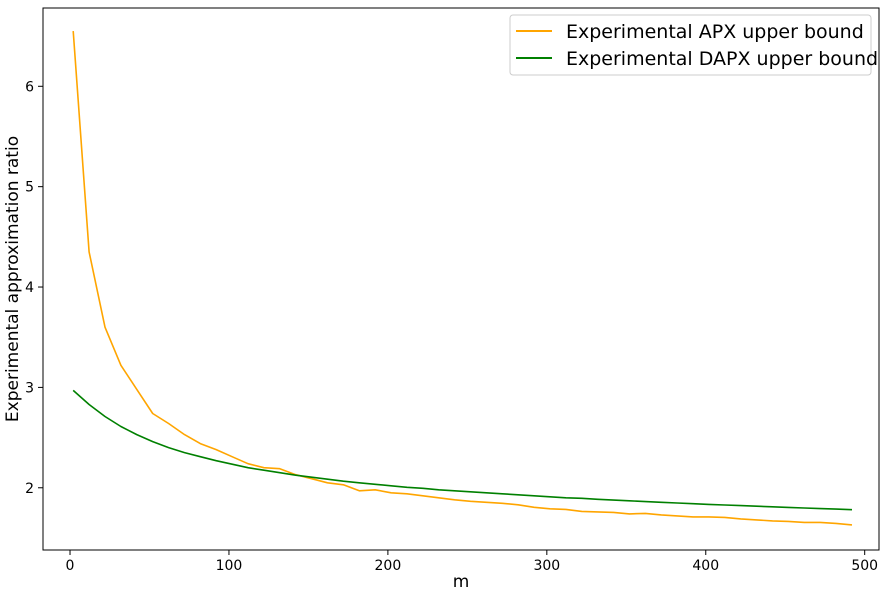 The height and width of the screenshot is (598, 886). I want to click on y-axis-ticks: 2 3 4 5 6, so click(34, 288).